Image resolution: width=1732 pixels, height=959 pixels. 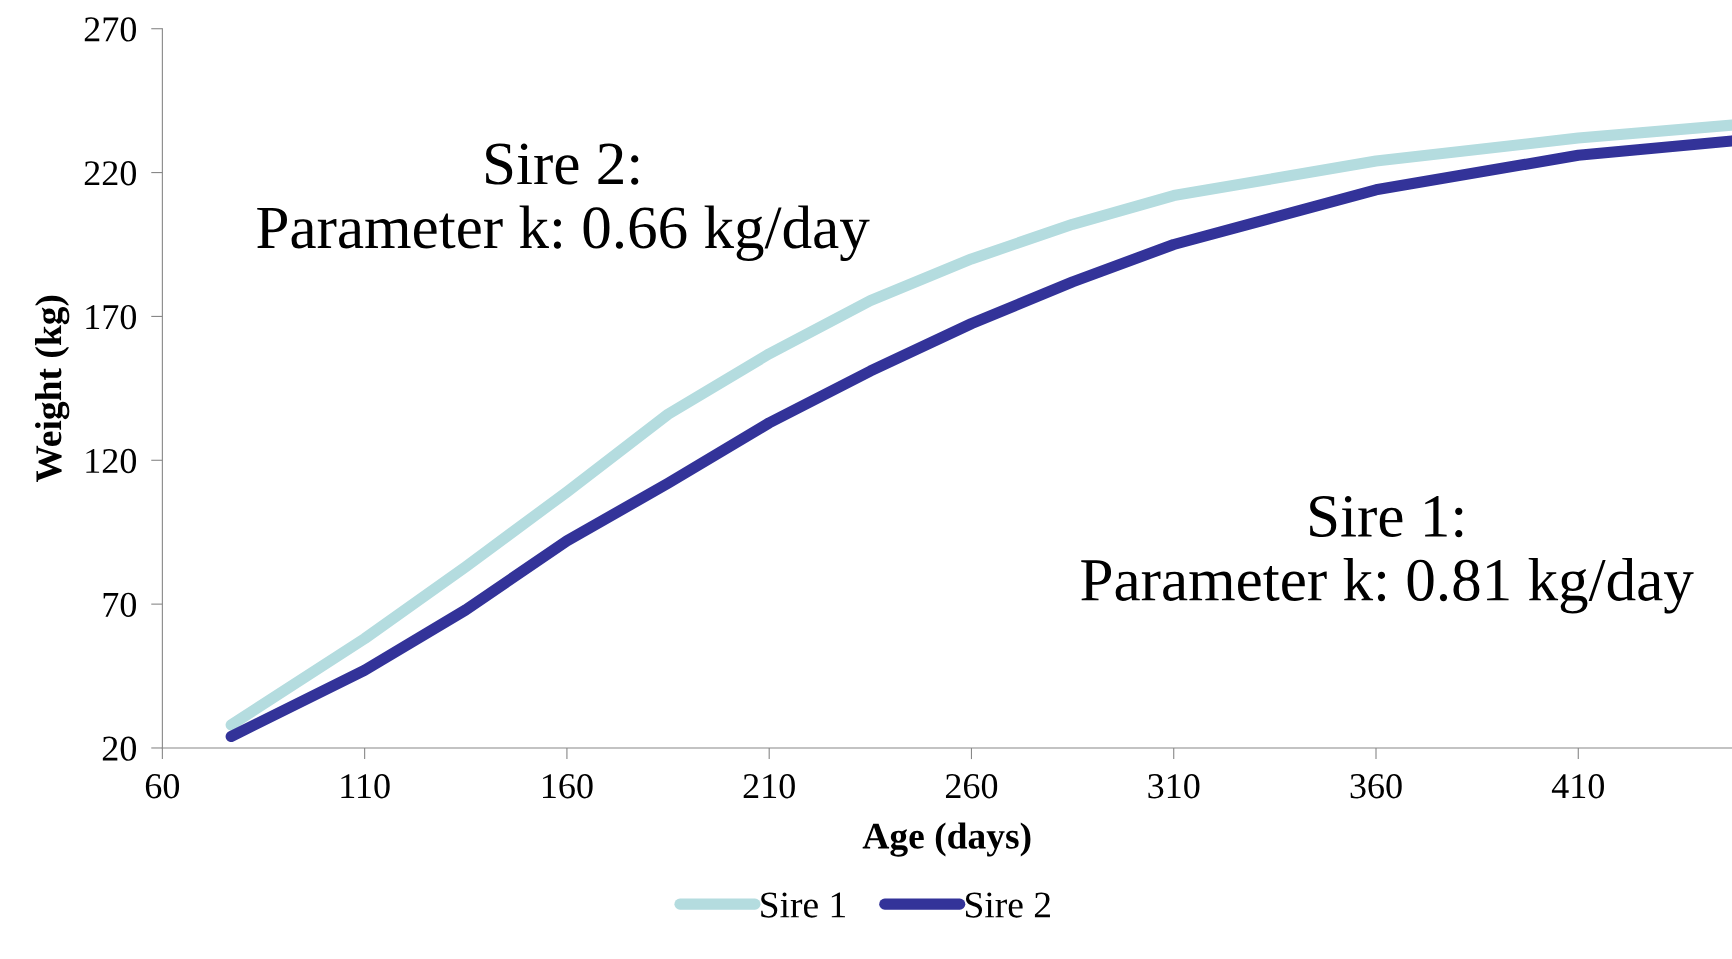 I want to click on x-tick-label: 160, so click(x=568, y=786).